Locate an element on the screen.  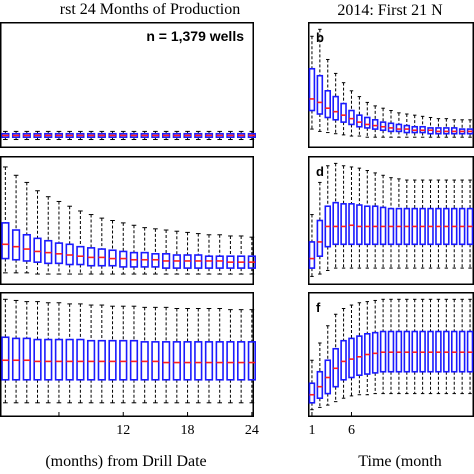
panel-b-box-2-iqr is located at coordinates (320, 94).